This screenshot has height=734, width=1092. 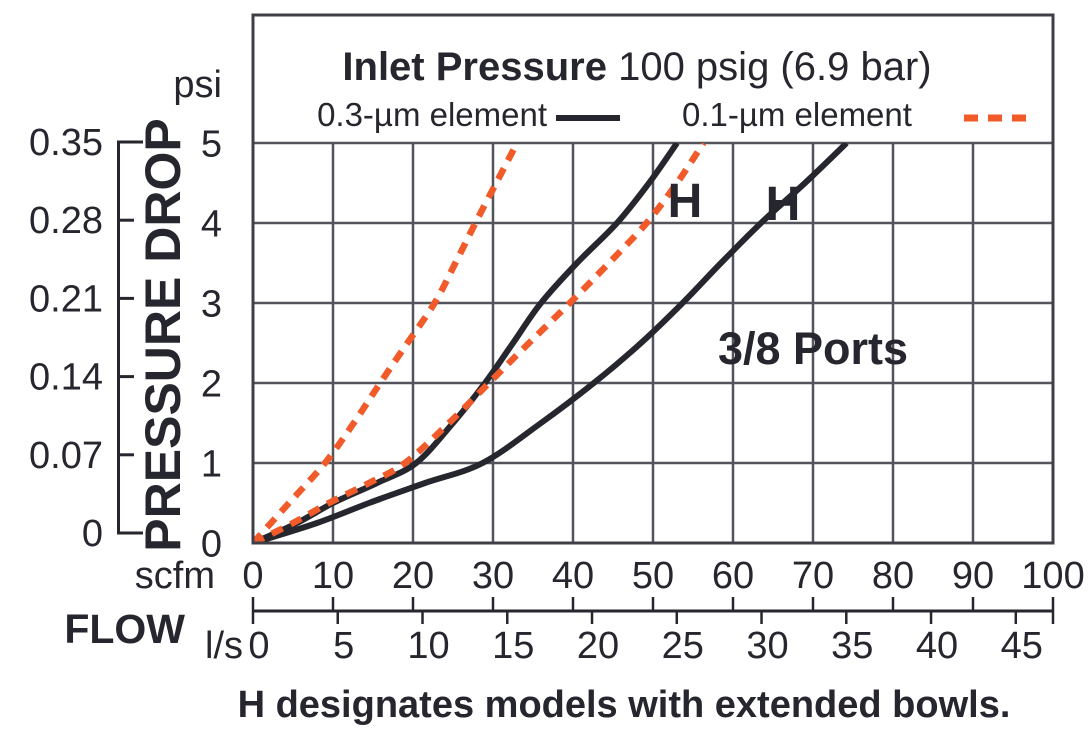 What do you see at coordinates (973, 576) in the screenshot?
I see `scfm-tick-label: 90` at bounding box center [973, 576].